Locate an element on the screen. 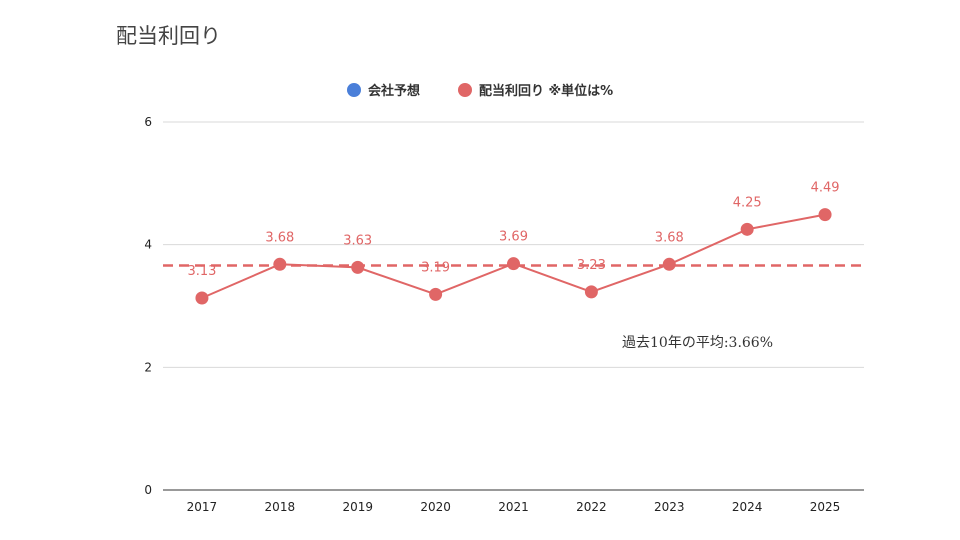 Image resolution: width=960 pixels, height=540 pixels. series-line is located at coordinates (513, 256).